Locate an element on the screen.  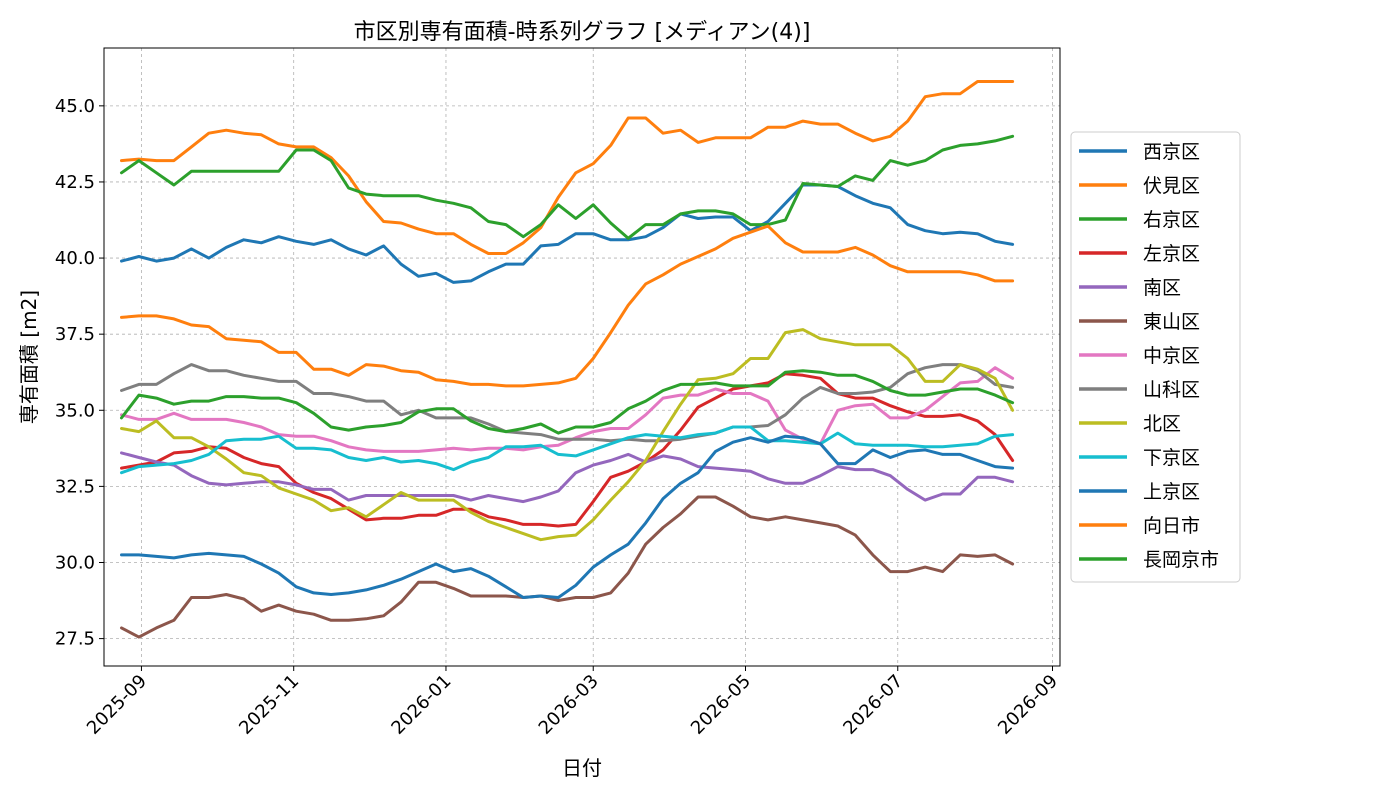
x-tick-label: 2026-01 is located at coordinates (421, 705).